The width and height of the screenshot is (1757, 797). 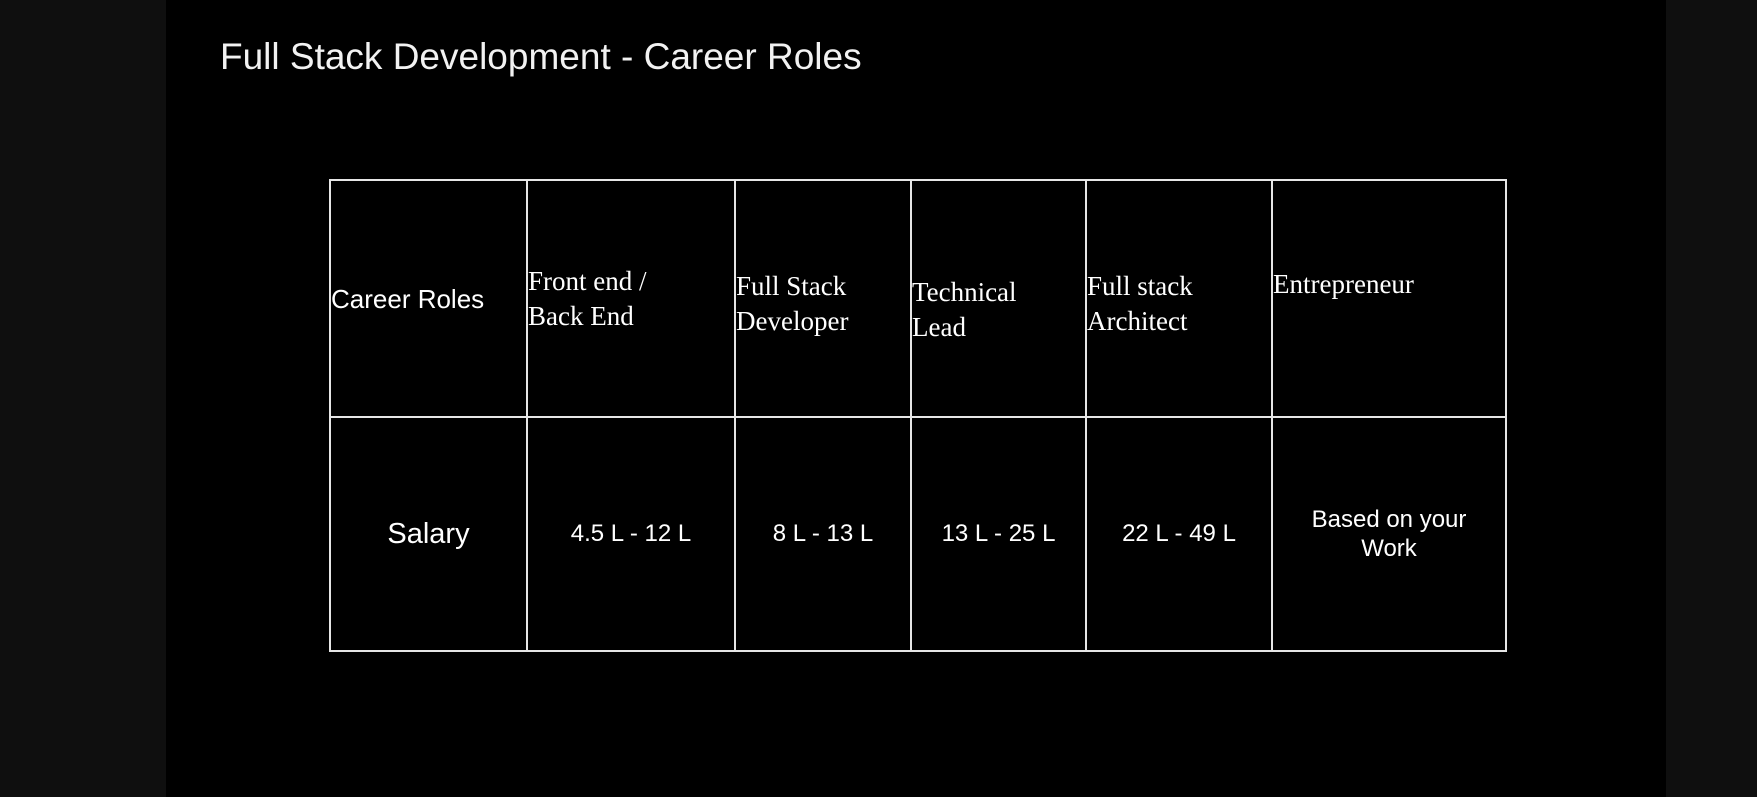 I want to click on slide-title: Full Stack Development - Career Roles, so click(x=541, y=56).